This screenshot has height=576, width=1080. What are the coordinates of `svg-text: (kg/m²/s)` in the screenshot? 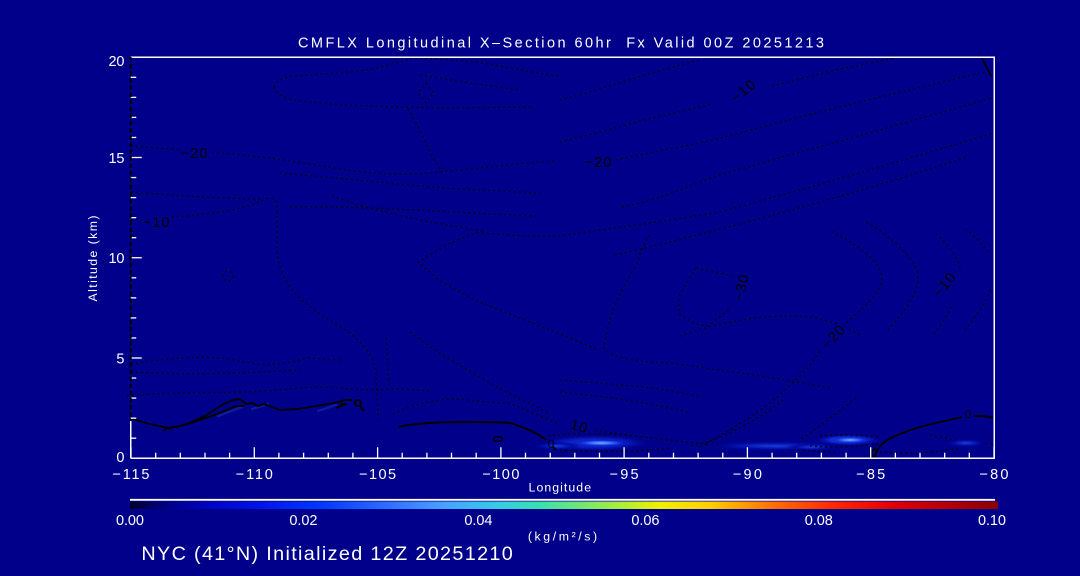 It's located at (562, 537).